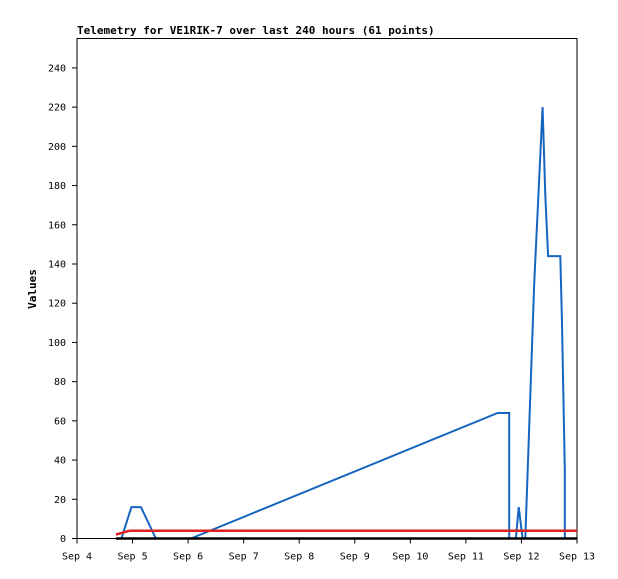 This screenshot has height=579, width=618. What do you see at coordinates (57, 264) in the screenshot?
I see `y-tick-label: 140` at bounding box center [57, 264].